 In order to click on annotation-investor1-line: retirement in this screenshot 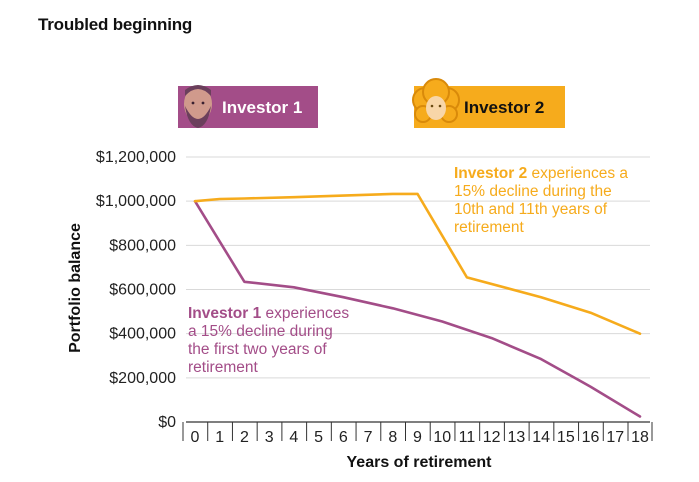, I will do `click(223, 367)`.